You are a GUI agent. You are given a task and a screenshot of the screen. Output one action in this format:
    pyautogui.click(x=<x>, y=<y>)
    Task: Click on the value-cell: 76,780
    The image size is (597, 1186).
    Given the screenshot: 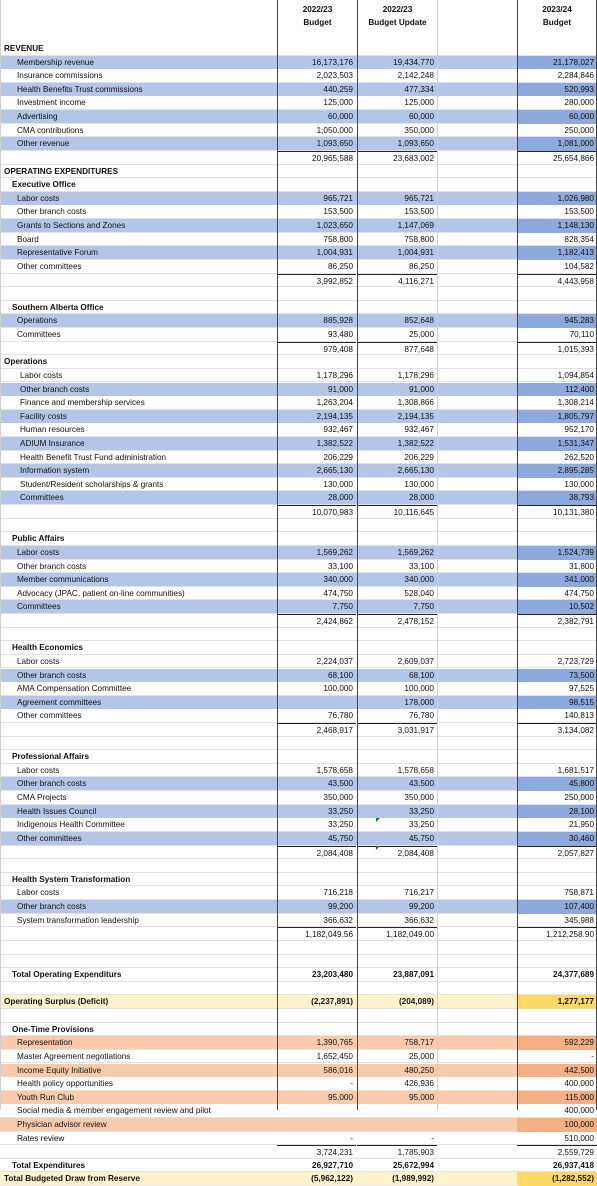 What is the action you would take?
    pyautogui.click(x=340, y=716)
    